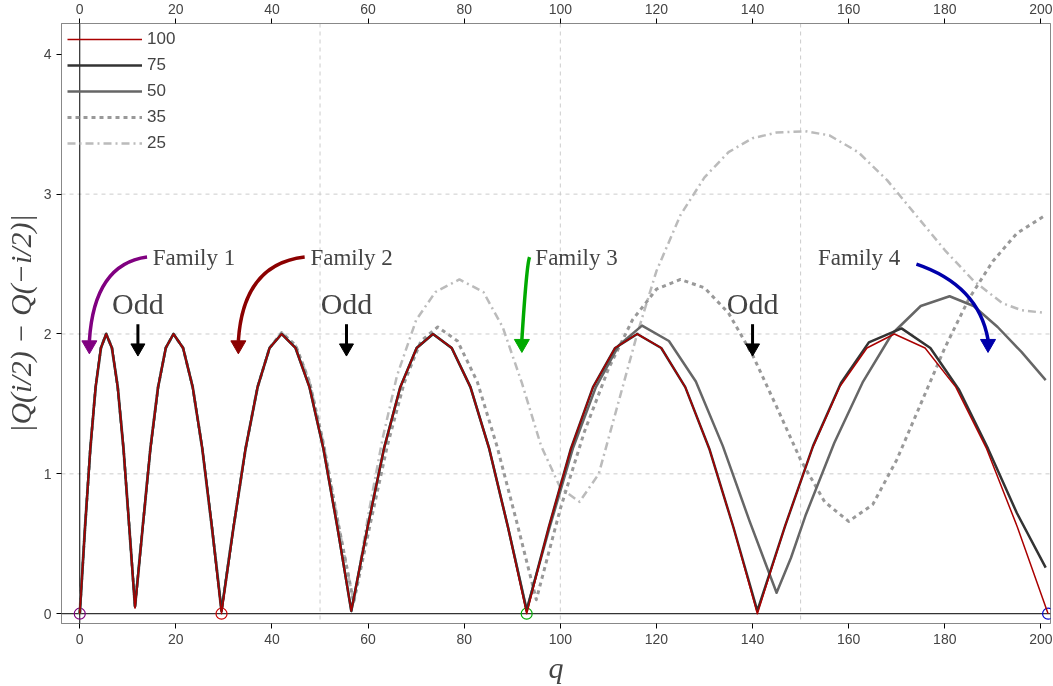 This screenshot has height=686, width=1053. Describe the element at coordinates (20, 323) in the screenshot. I see `y-axis-title: |Q(i/2) − Q(−i/2)|` at that location.